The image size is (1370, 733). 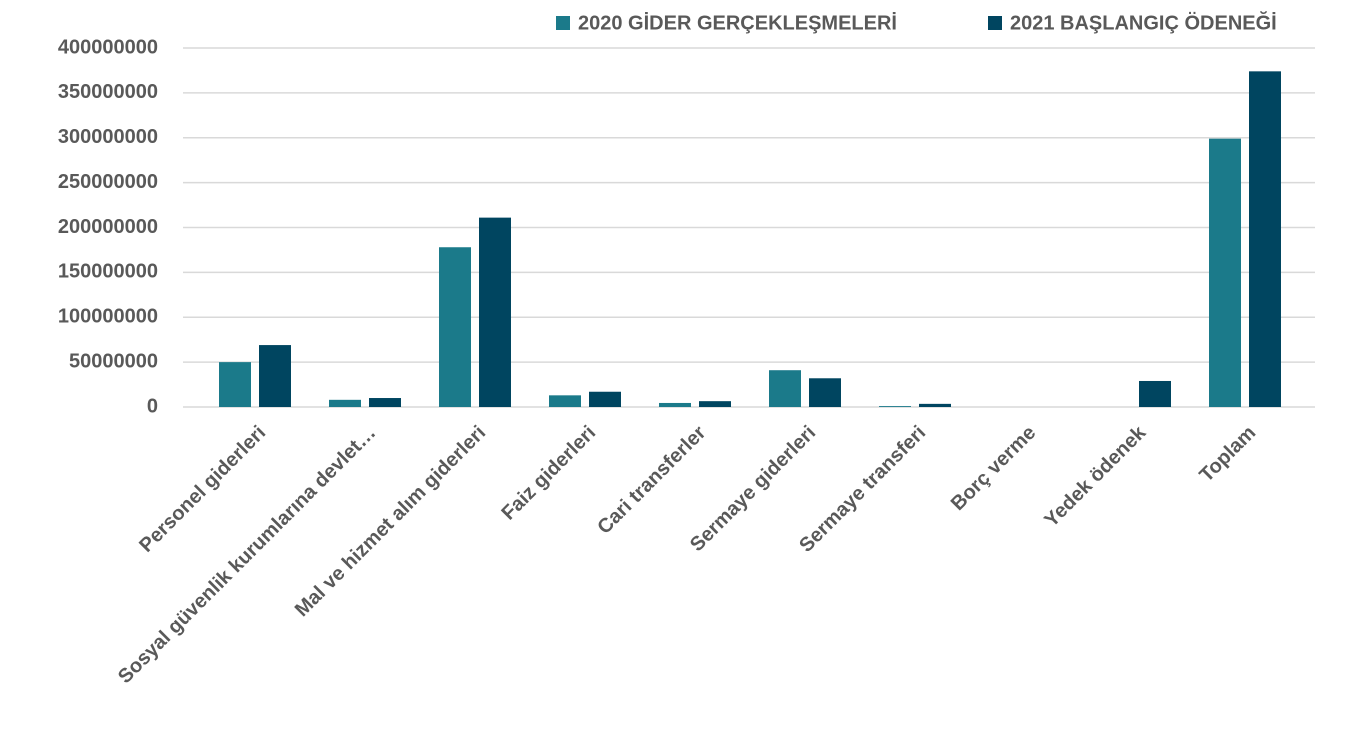 I want to click on y-tick-label: 250000000, so click(x=108, y=182).